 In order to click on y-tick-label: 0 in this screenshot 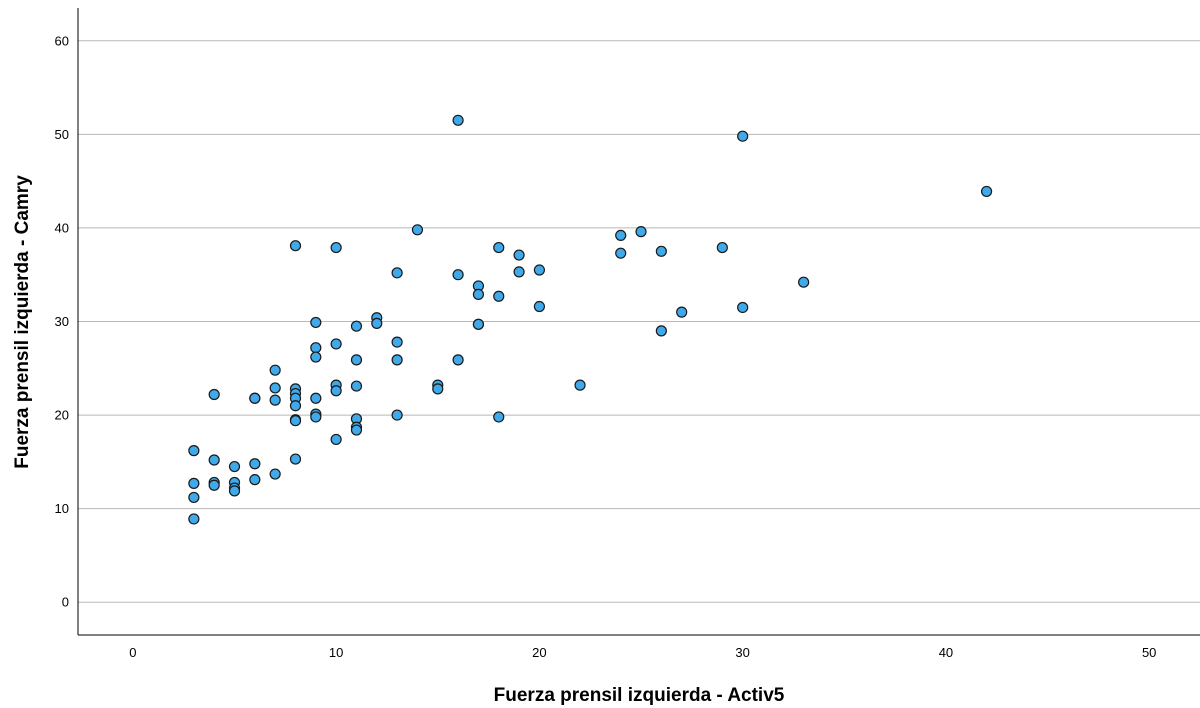, I will do `click(65, 602)`.